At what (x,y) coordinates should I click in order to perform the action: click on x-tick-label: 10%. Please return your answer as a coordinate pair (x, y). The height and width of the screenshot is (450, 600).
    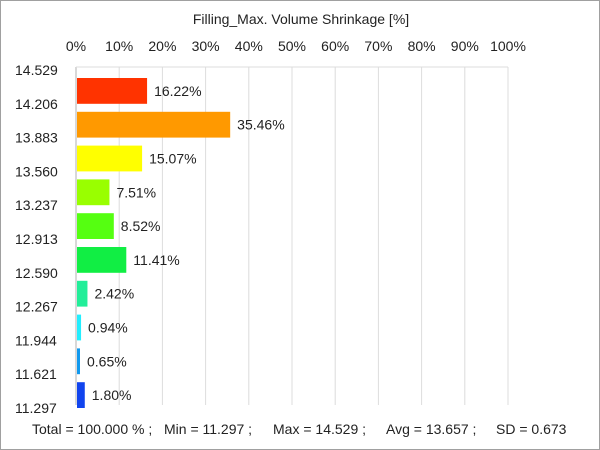
    Looking at the image, I should click on (119, 46).